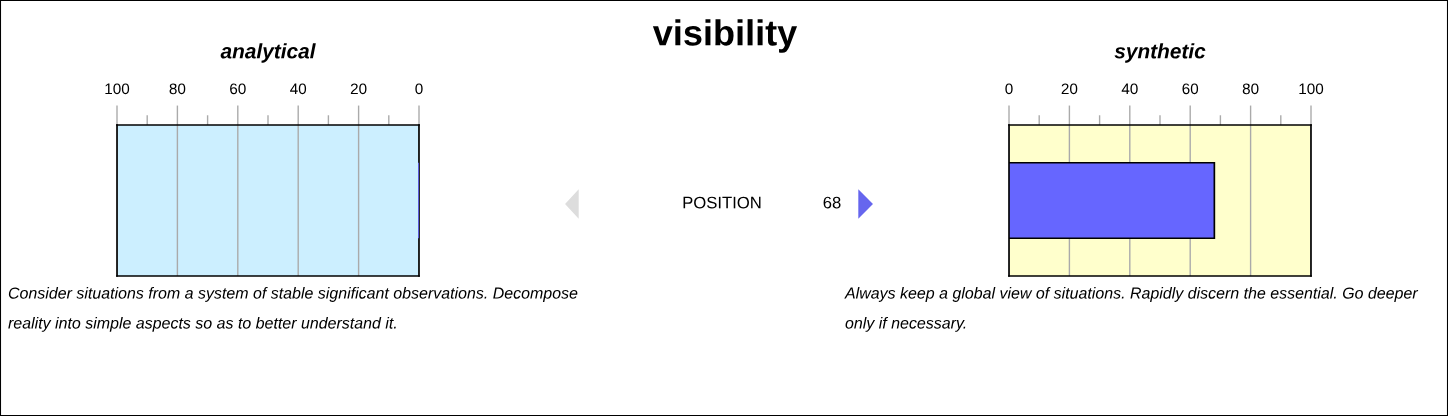 The image size is (1448, 416). What do you see at coordinates (725, 36) in the screenshot?
I see `text: visibility` at bounding box center [725, 36].